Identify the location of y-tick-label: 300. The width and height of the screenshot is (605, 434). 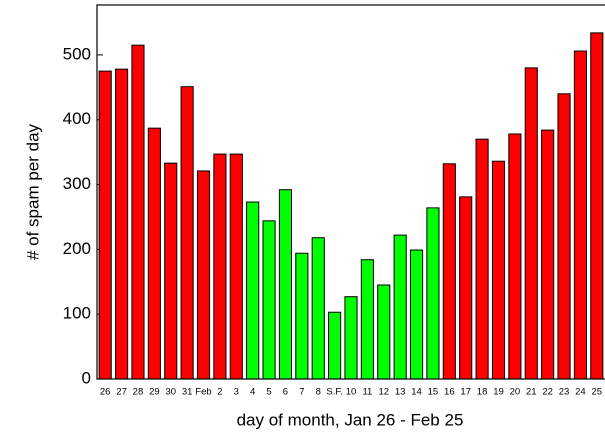
(77, 183).